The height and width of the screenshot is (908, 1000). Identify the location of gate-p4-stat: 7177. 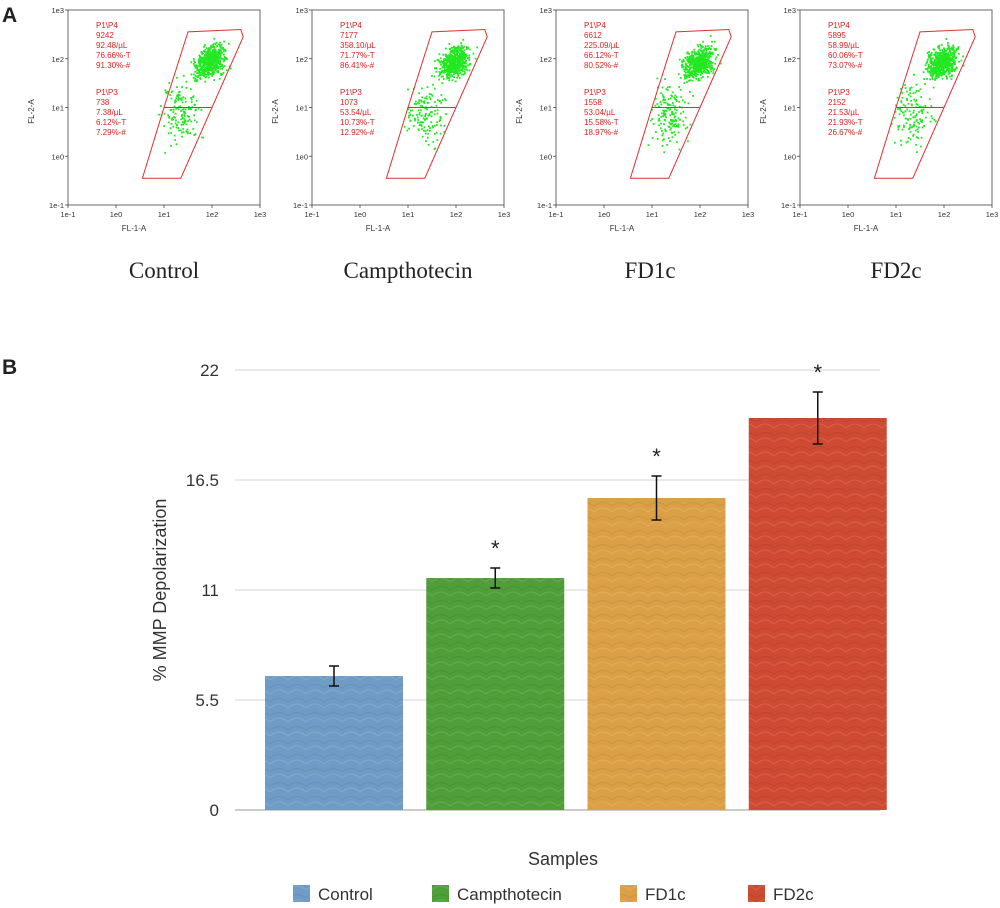
(349, 35).